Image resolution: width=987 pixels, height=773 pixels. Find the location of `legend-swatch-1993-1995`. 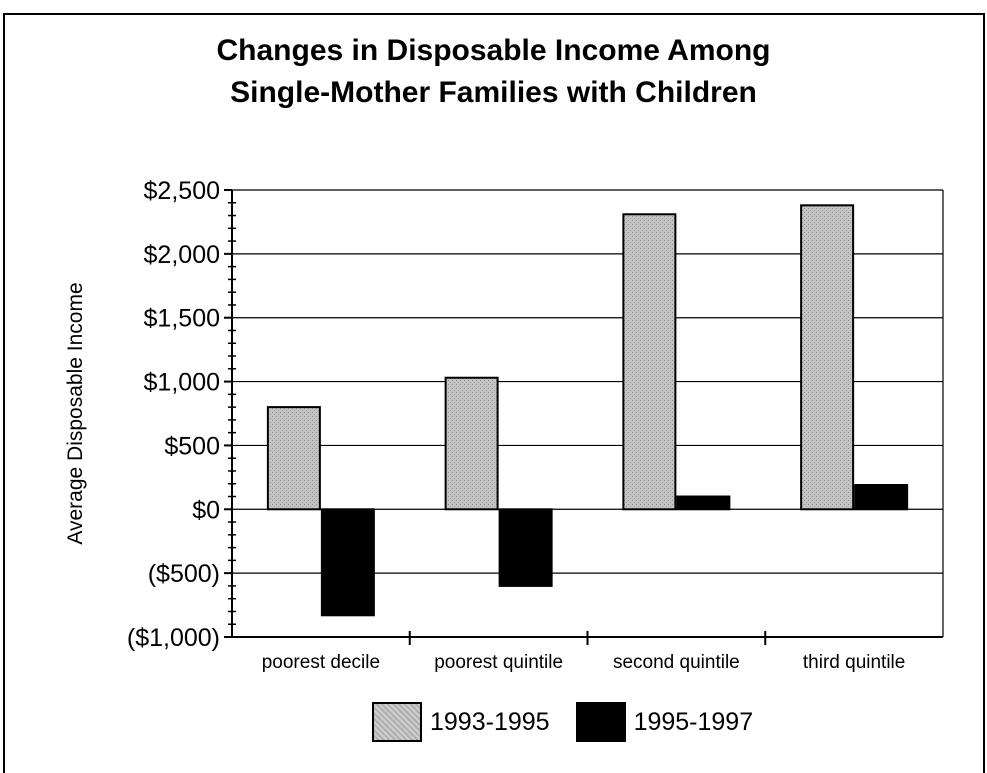

legend-swatch-1993-1995 is located at coordinates (397, 722).